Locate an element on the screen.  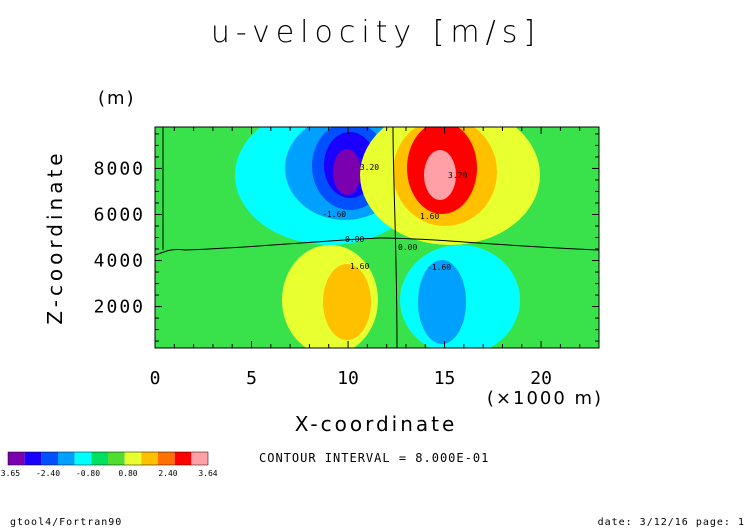
x-tick-label: 10 is located at coordinates (348, 378).